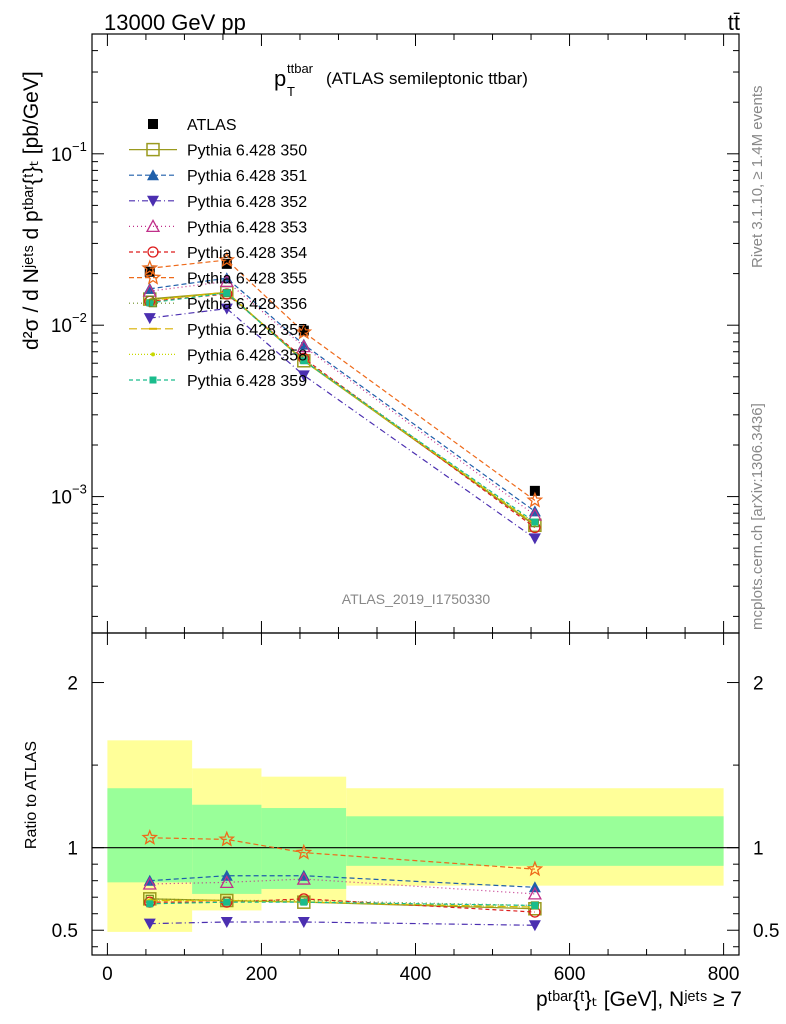  I want to click on ratio-ylabel: Ratio to ATLAS, so click(31, 795).